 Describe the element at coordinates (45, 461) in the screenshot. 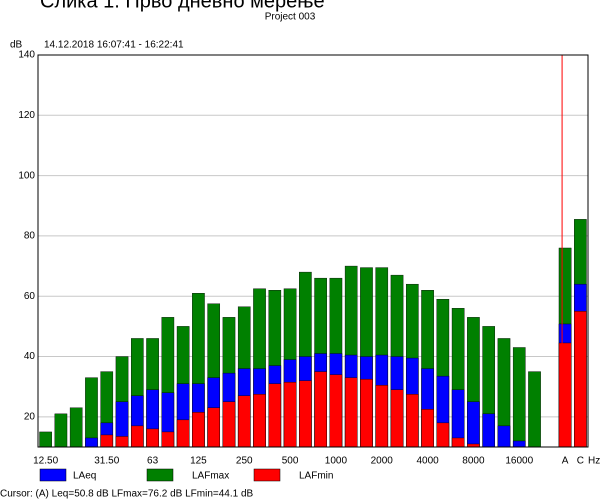

I see `x-tick-label: 12.50` at that location.